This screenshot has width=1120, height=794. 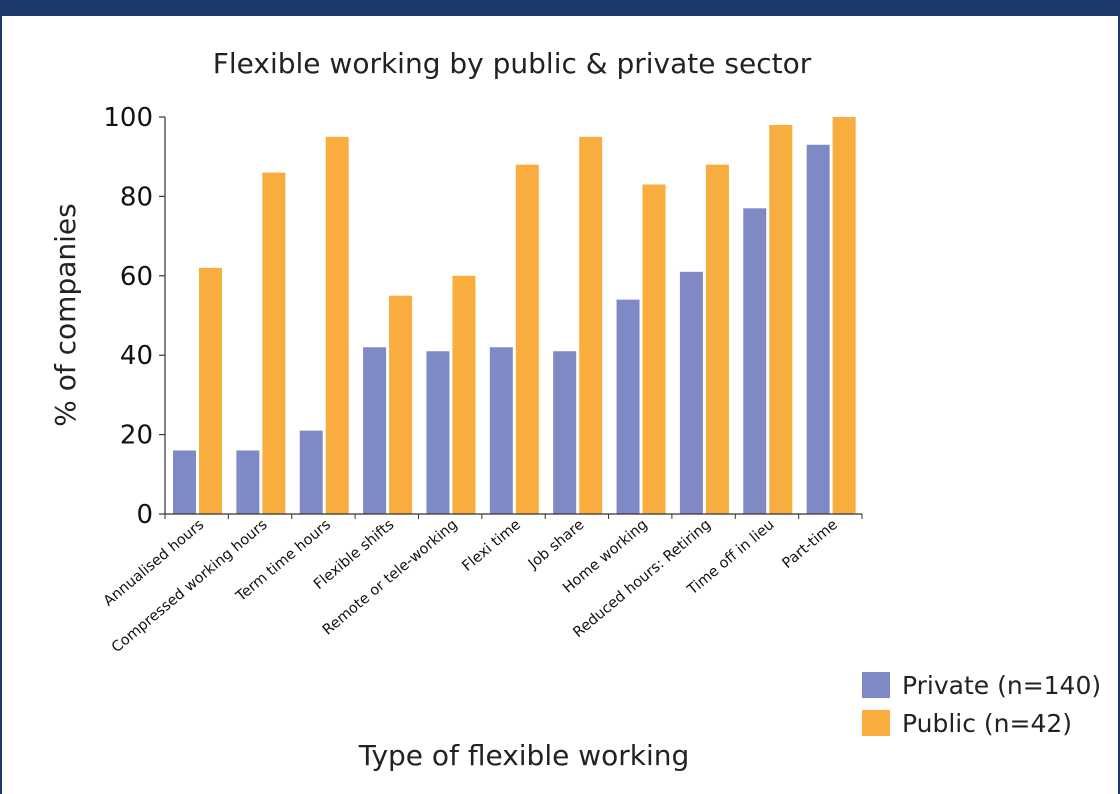 What do you see at coordinates (987, 723) in the screenshot?
I see `legend-label-public: Public (n=42)` at bounding box center [987, 723].